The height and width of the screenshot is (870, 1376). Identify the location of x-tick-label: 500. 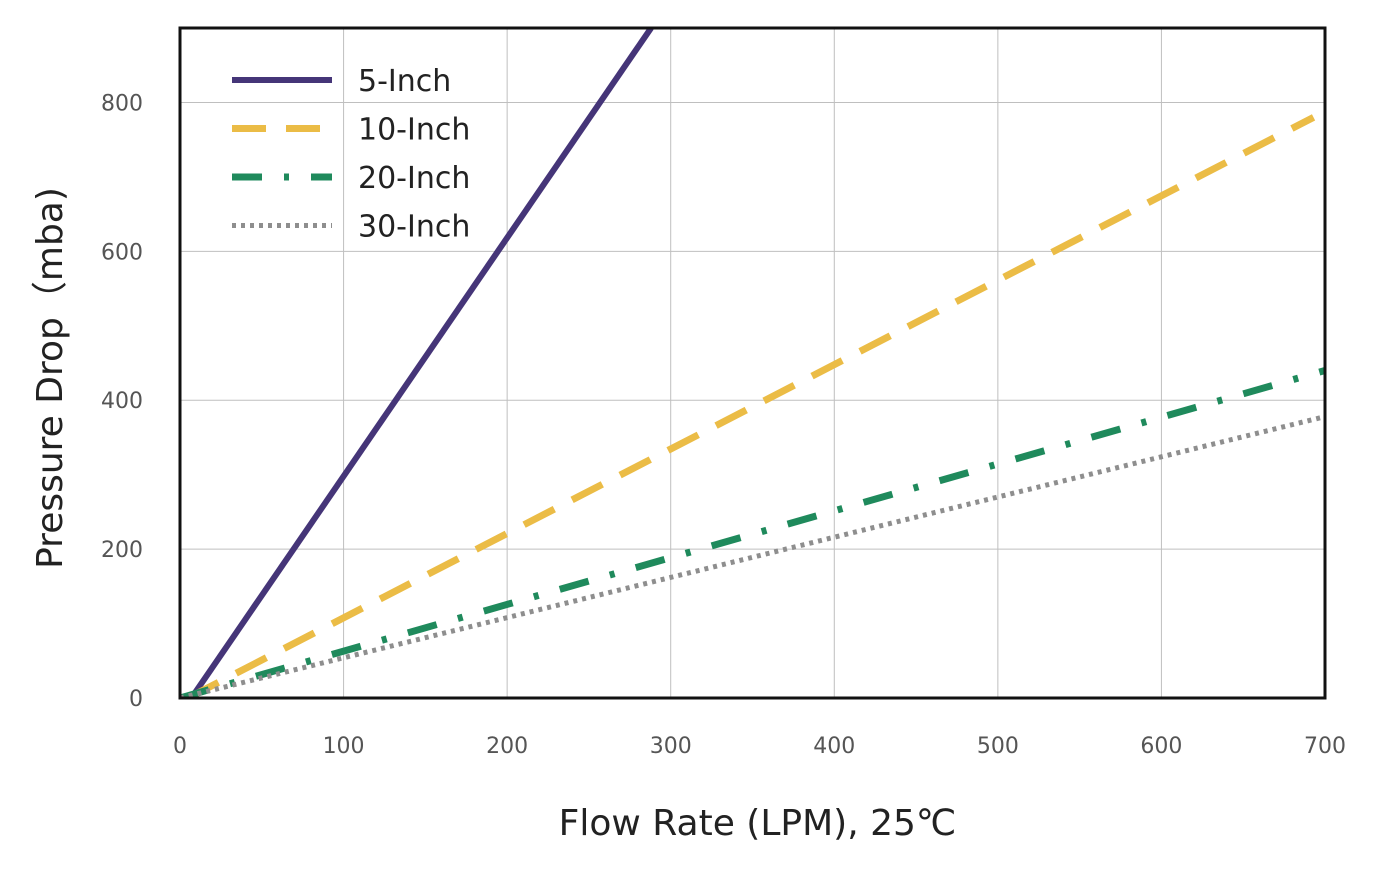
(998, 746).